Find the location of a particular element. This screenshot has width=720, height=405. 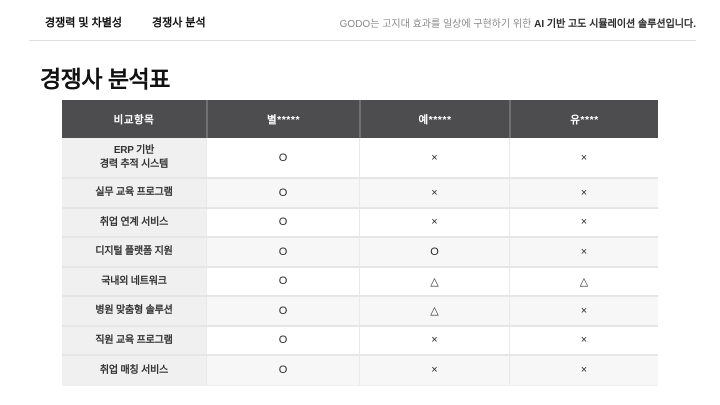

table-row: 취업 매칭 서비스 O × × is located at coordinates (360, 371).